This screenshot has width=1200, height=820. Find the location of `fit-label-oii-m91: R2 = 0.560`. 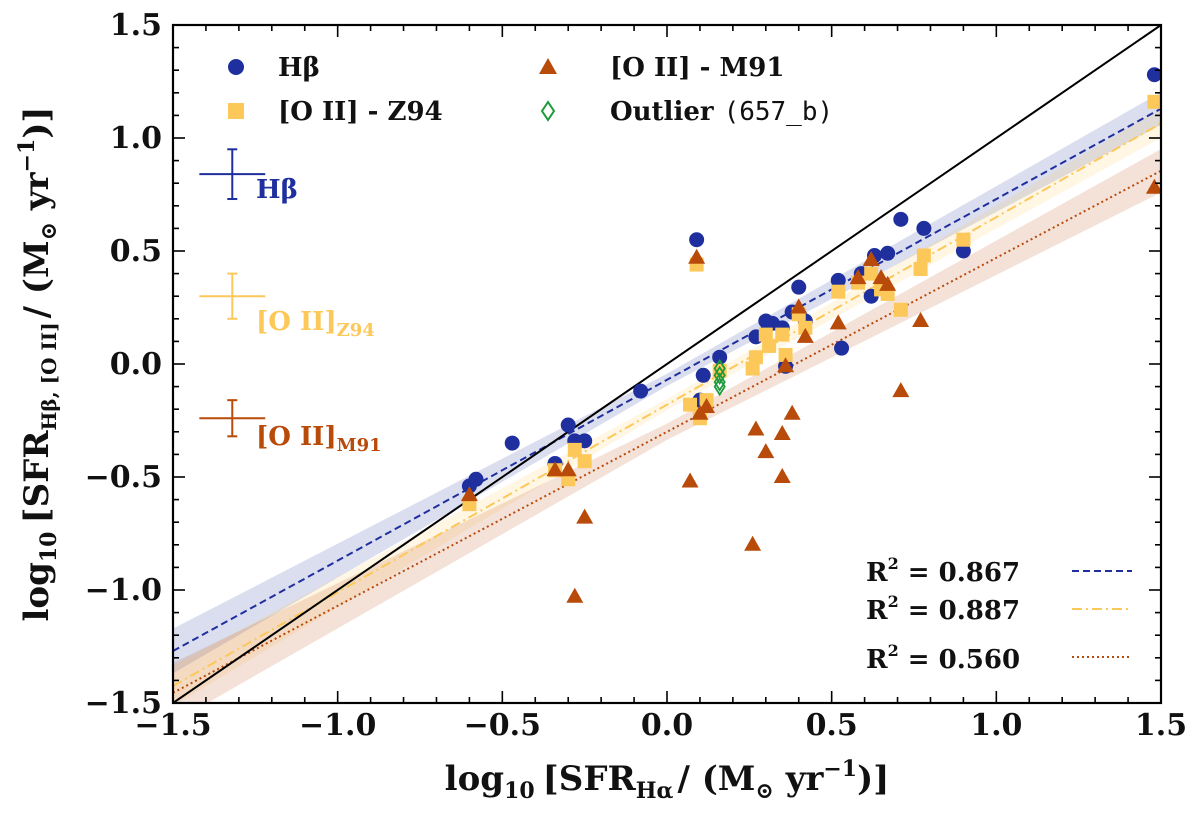

fit-label-oii-m91: R2 = 0.560 is located at coordinates (943, 658).